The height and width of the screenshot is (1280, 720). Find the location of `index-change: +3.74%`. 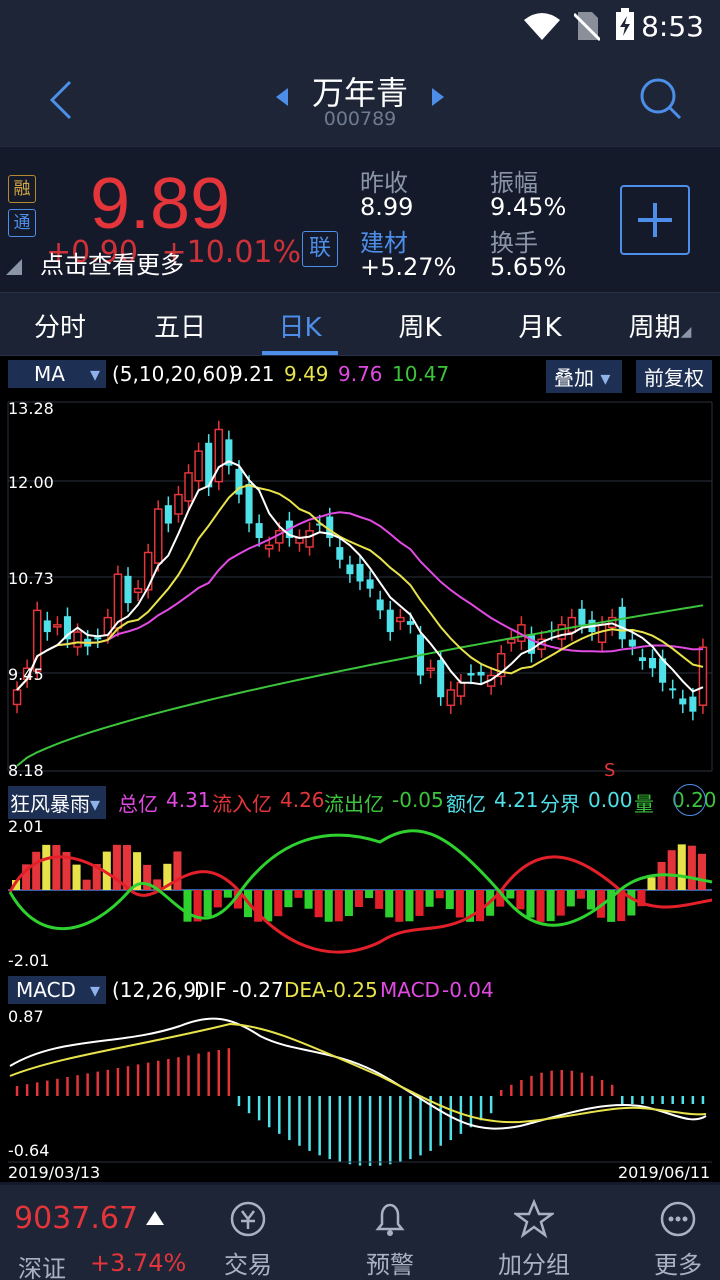

index-change: +3.74% is located at coordinates (138, 1263).